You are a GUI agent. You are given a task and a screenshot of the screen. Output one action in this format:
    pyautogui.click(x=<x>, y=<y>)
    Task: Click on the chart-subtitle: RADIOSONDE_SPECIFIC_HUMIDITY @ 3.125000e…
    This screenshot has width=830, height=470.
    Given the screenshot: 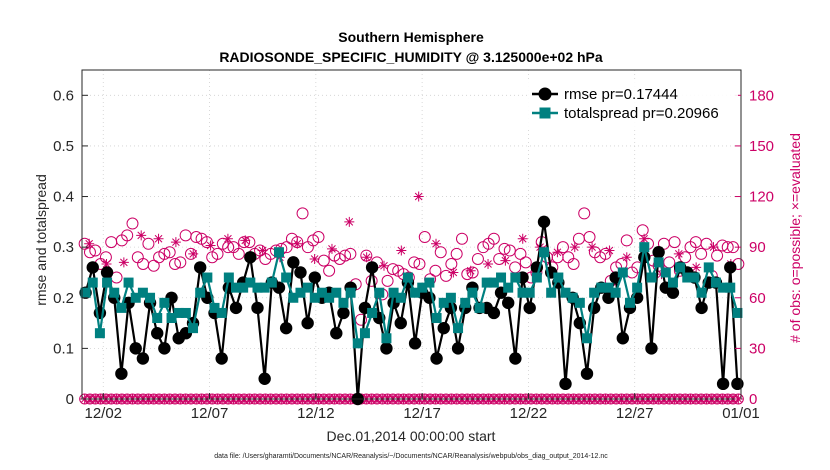 What is the action you would take?
    pyautogui.click(x=411, y=57)
    